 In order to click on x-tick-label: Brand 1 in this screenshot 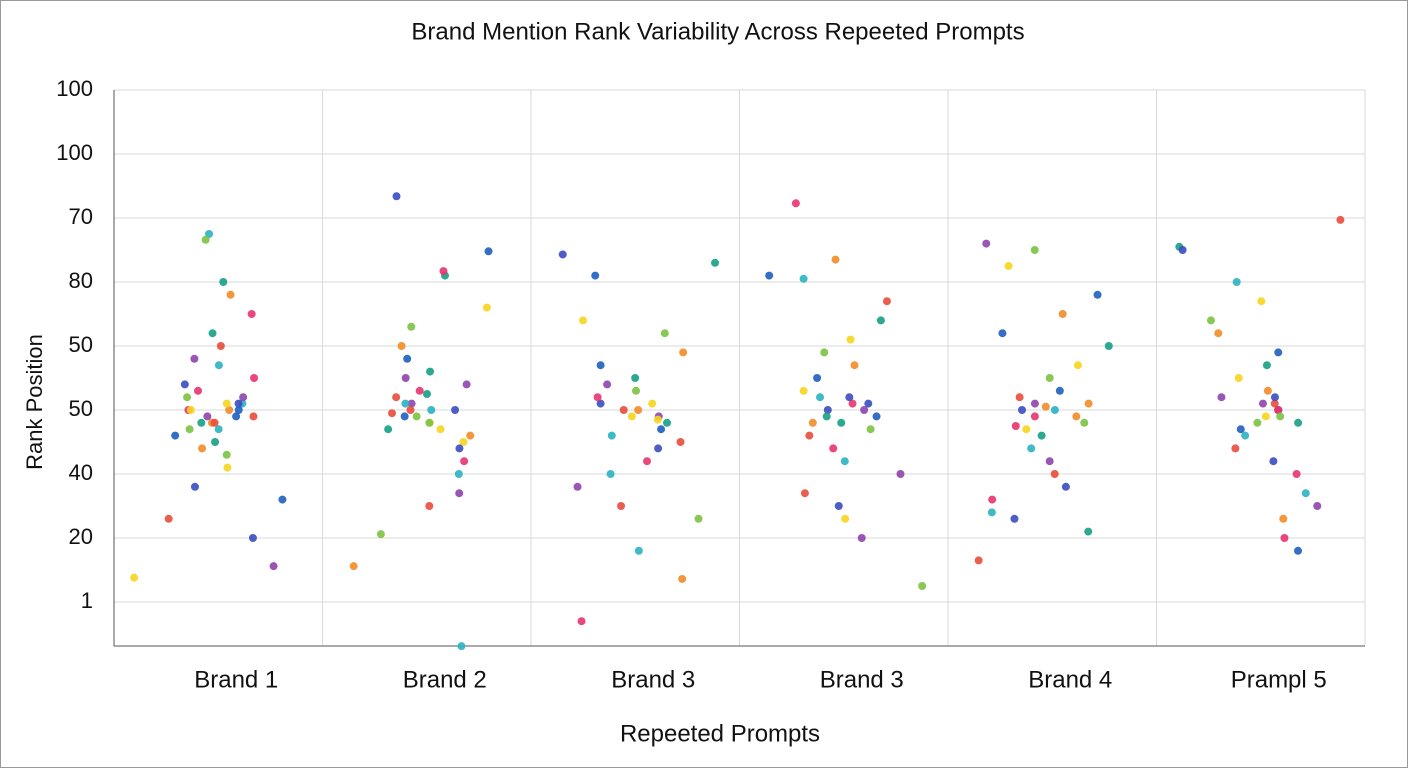, I will do `click(236, 679)`.